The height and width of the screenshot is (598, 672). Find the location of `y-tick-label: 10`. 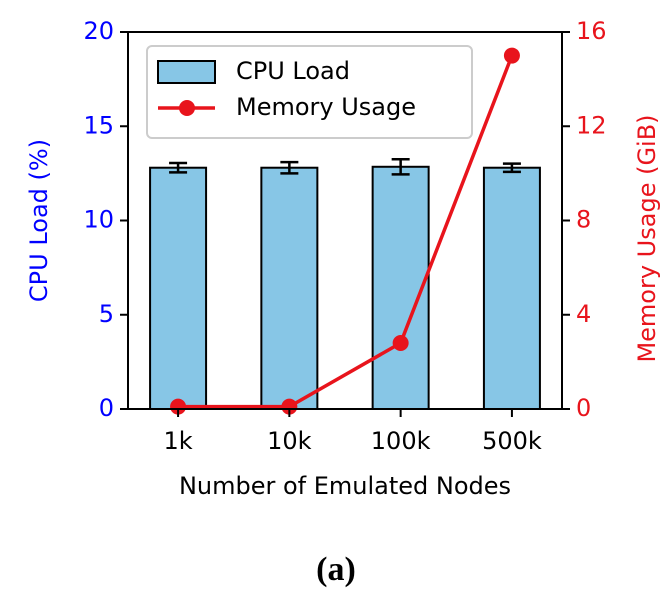

y-tick-label: 10 is located at coordinates (98, 220).